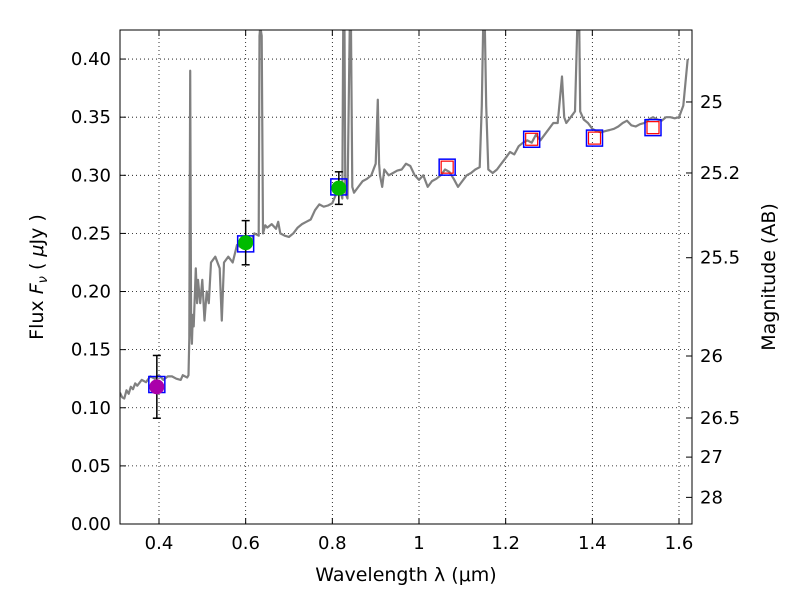 The width and height of the screenshot is (800, 600). Describe the element at coordinates (711, 457) in the screenshot. I see `y2-tick-label: 27` at that location.